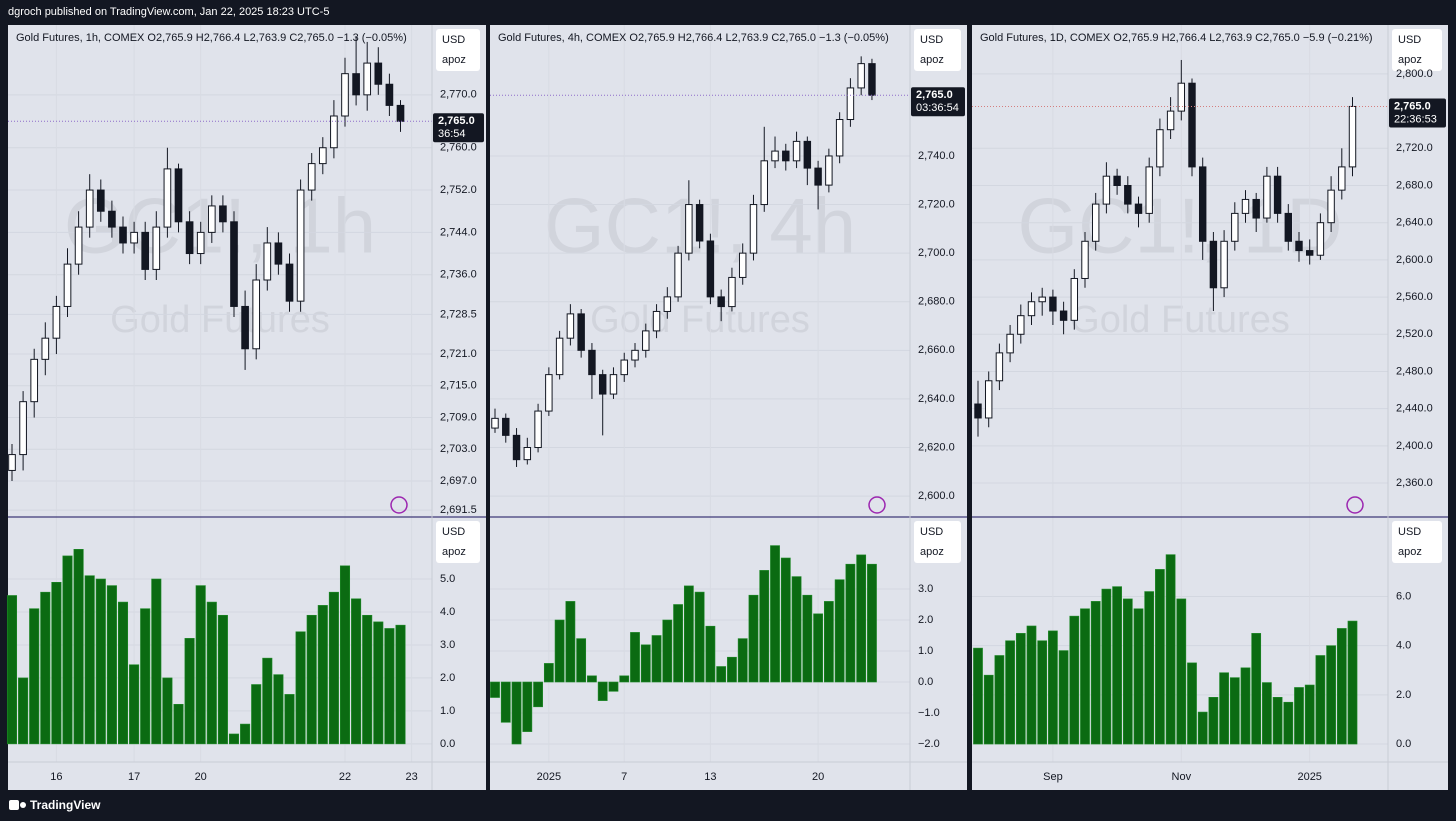 This screenshot has height=821, width=1456. What do you see at coordinates (929, 713) in the screenshot?
I see `y-tick-label: −1.0` at bounding box center [929, 713].